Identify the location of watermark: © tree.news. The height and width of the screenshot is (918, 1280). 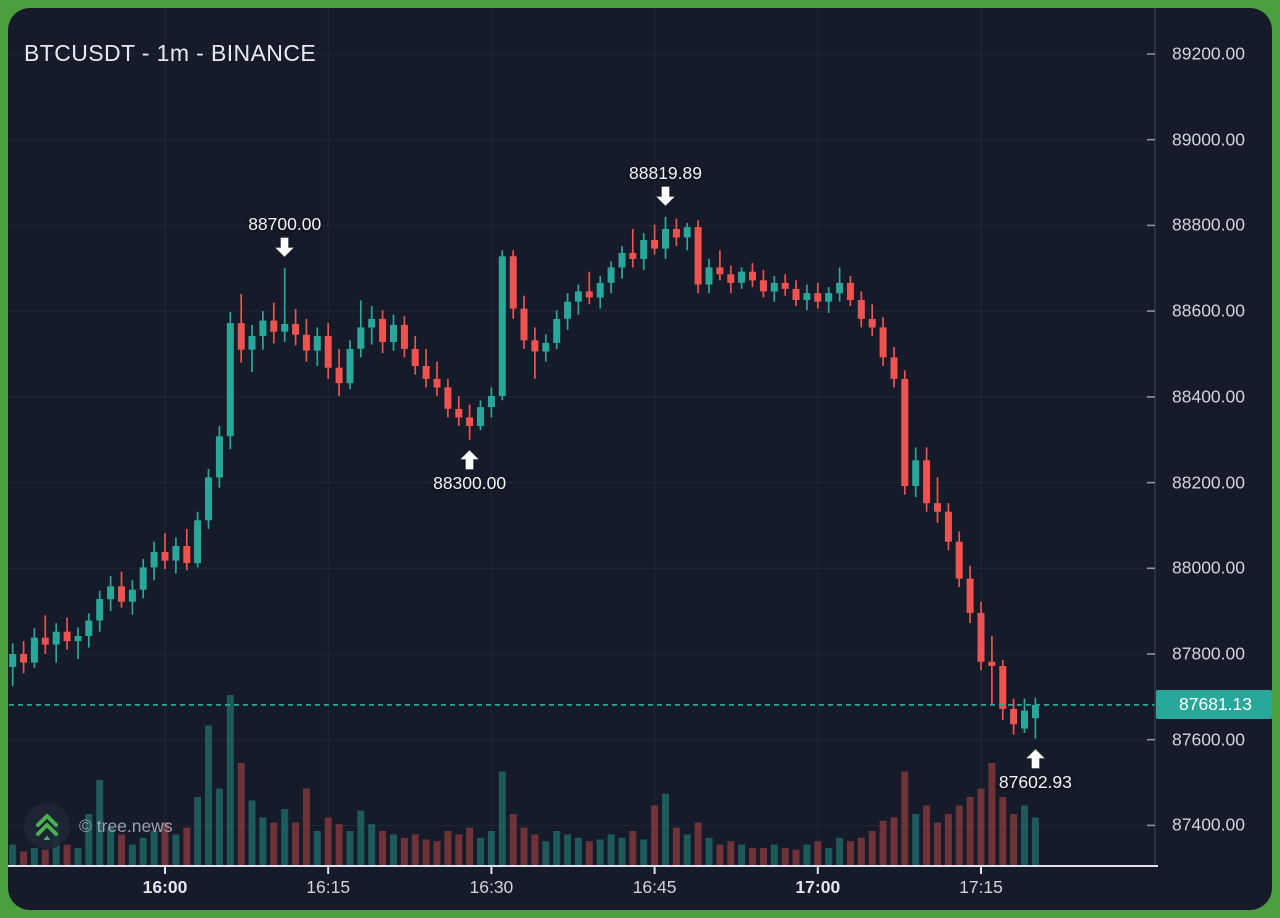
(98, 826).